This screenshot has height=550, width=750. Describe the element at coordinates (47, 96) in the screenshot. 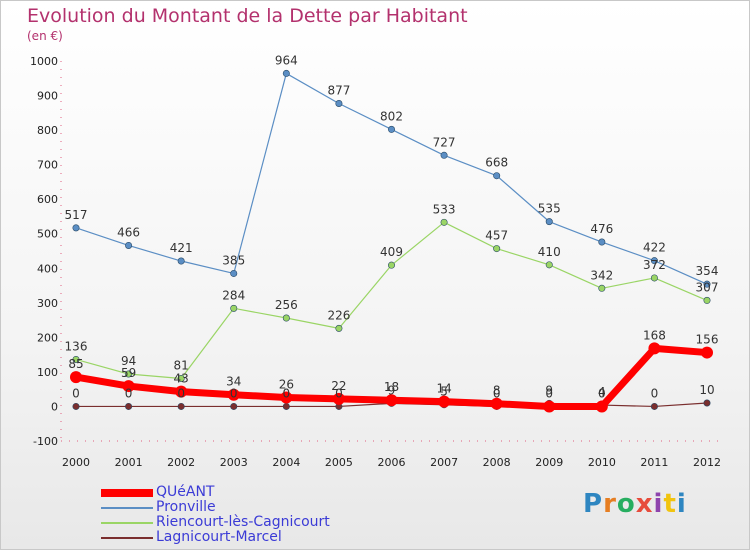

I see `y-tick-label: 900` at that location.